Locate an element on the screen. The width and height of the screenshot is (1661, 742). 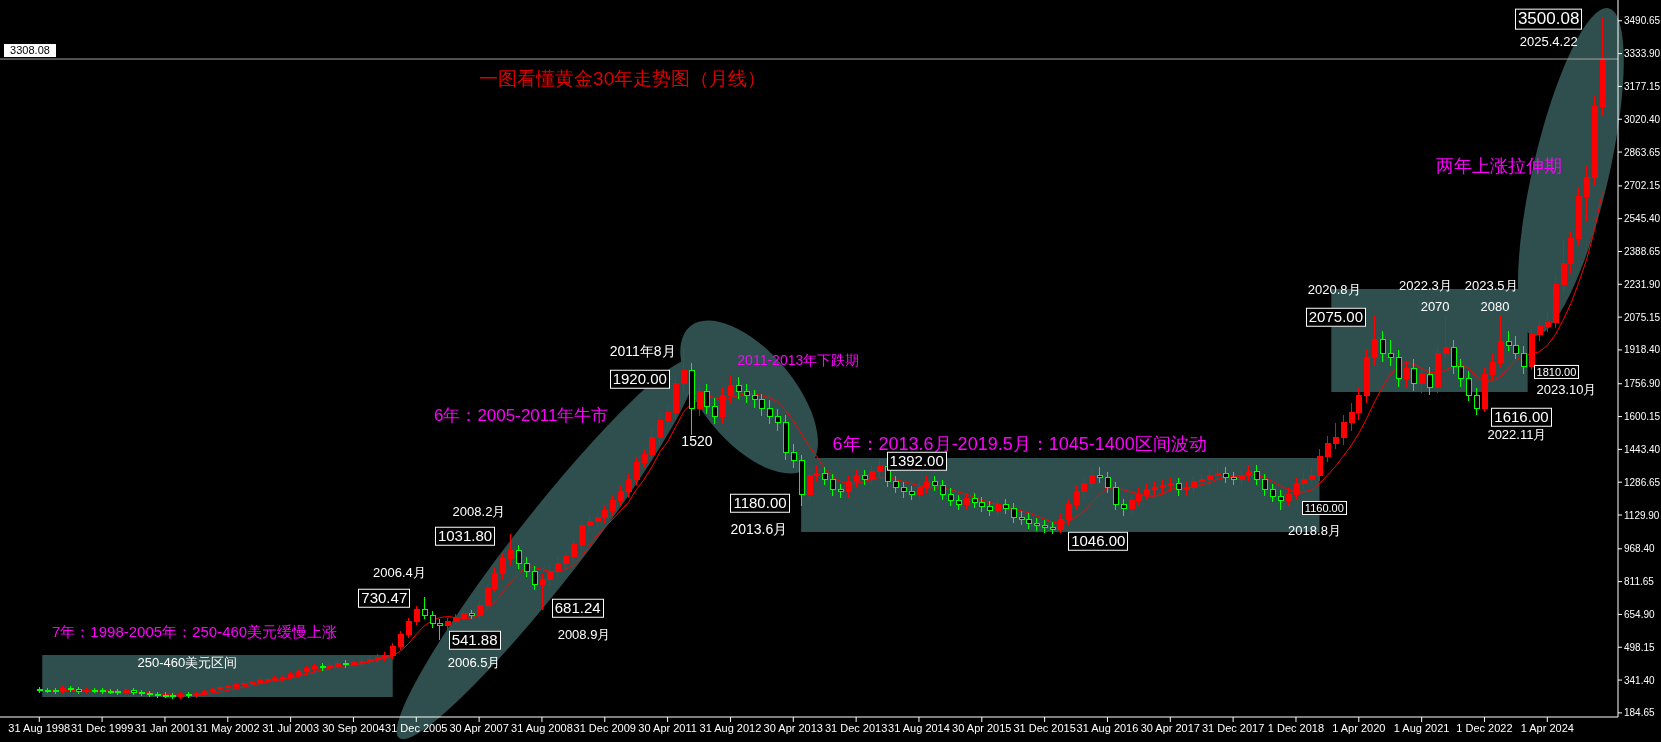
x-tick-label: 31 Dec 2013 is located at coordinates (856, 727).